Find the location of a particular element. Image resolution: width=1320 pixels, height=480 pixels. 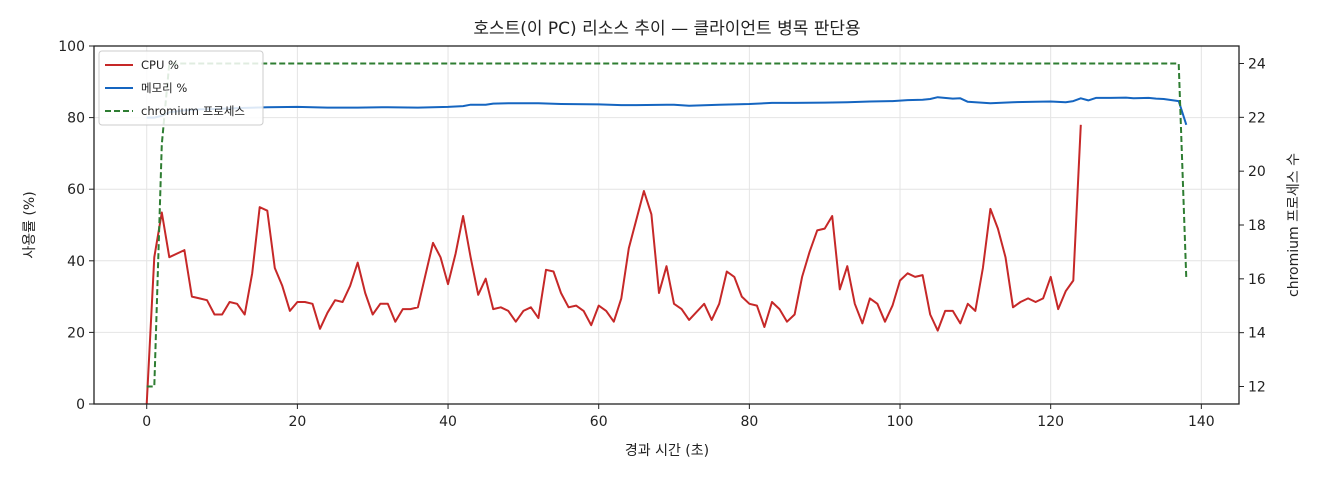

y-tick-label: 60 is located at coordinates (76, 190).